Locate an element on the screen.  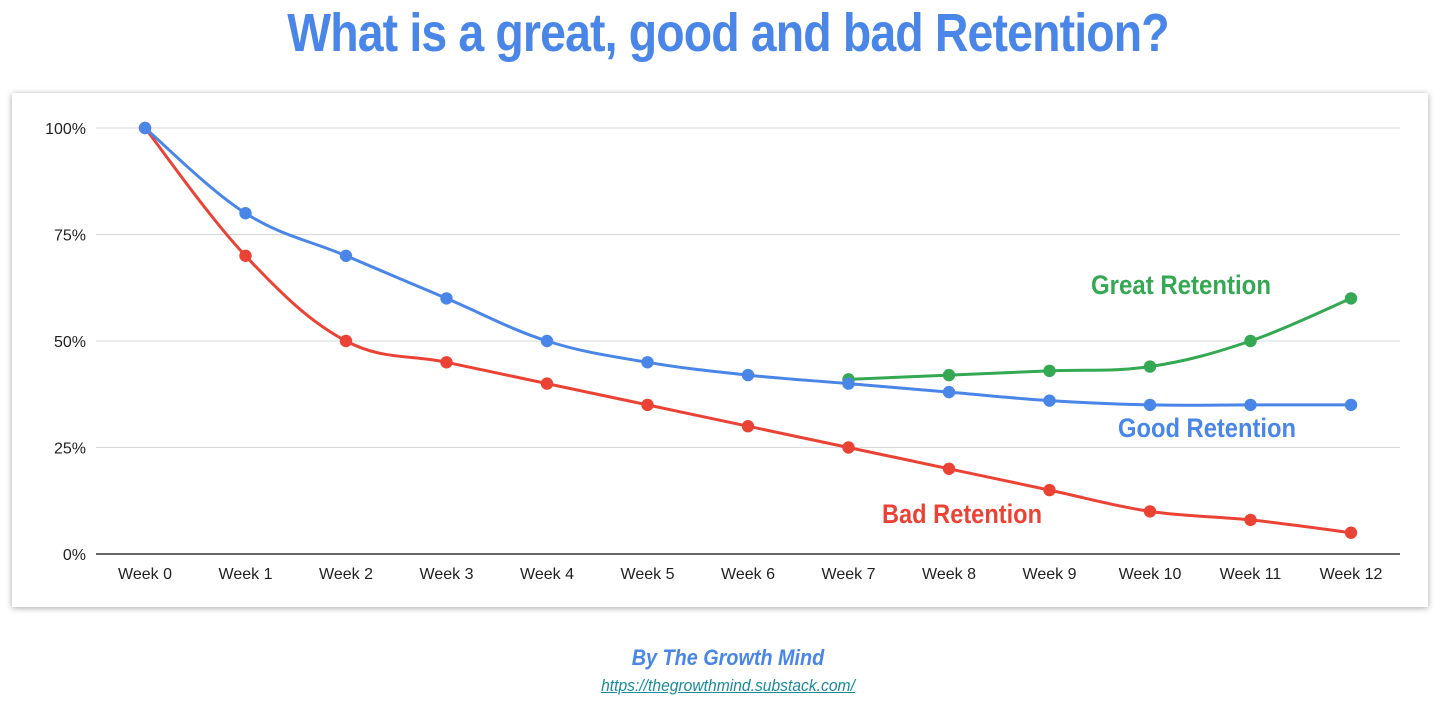
x-tick-label: Week 5 is located at coordinates (648, 574).